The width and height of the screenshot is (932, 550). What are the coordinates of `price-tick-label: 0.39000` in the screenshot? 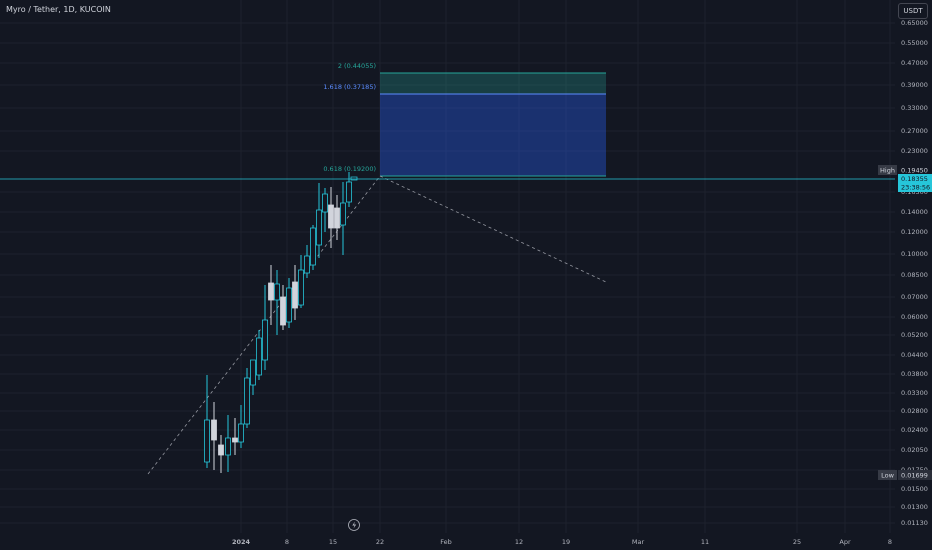 It's located at (914, 85).